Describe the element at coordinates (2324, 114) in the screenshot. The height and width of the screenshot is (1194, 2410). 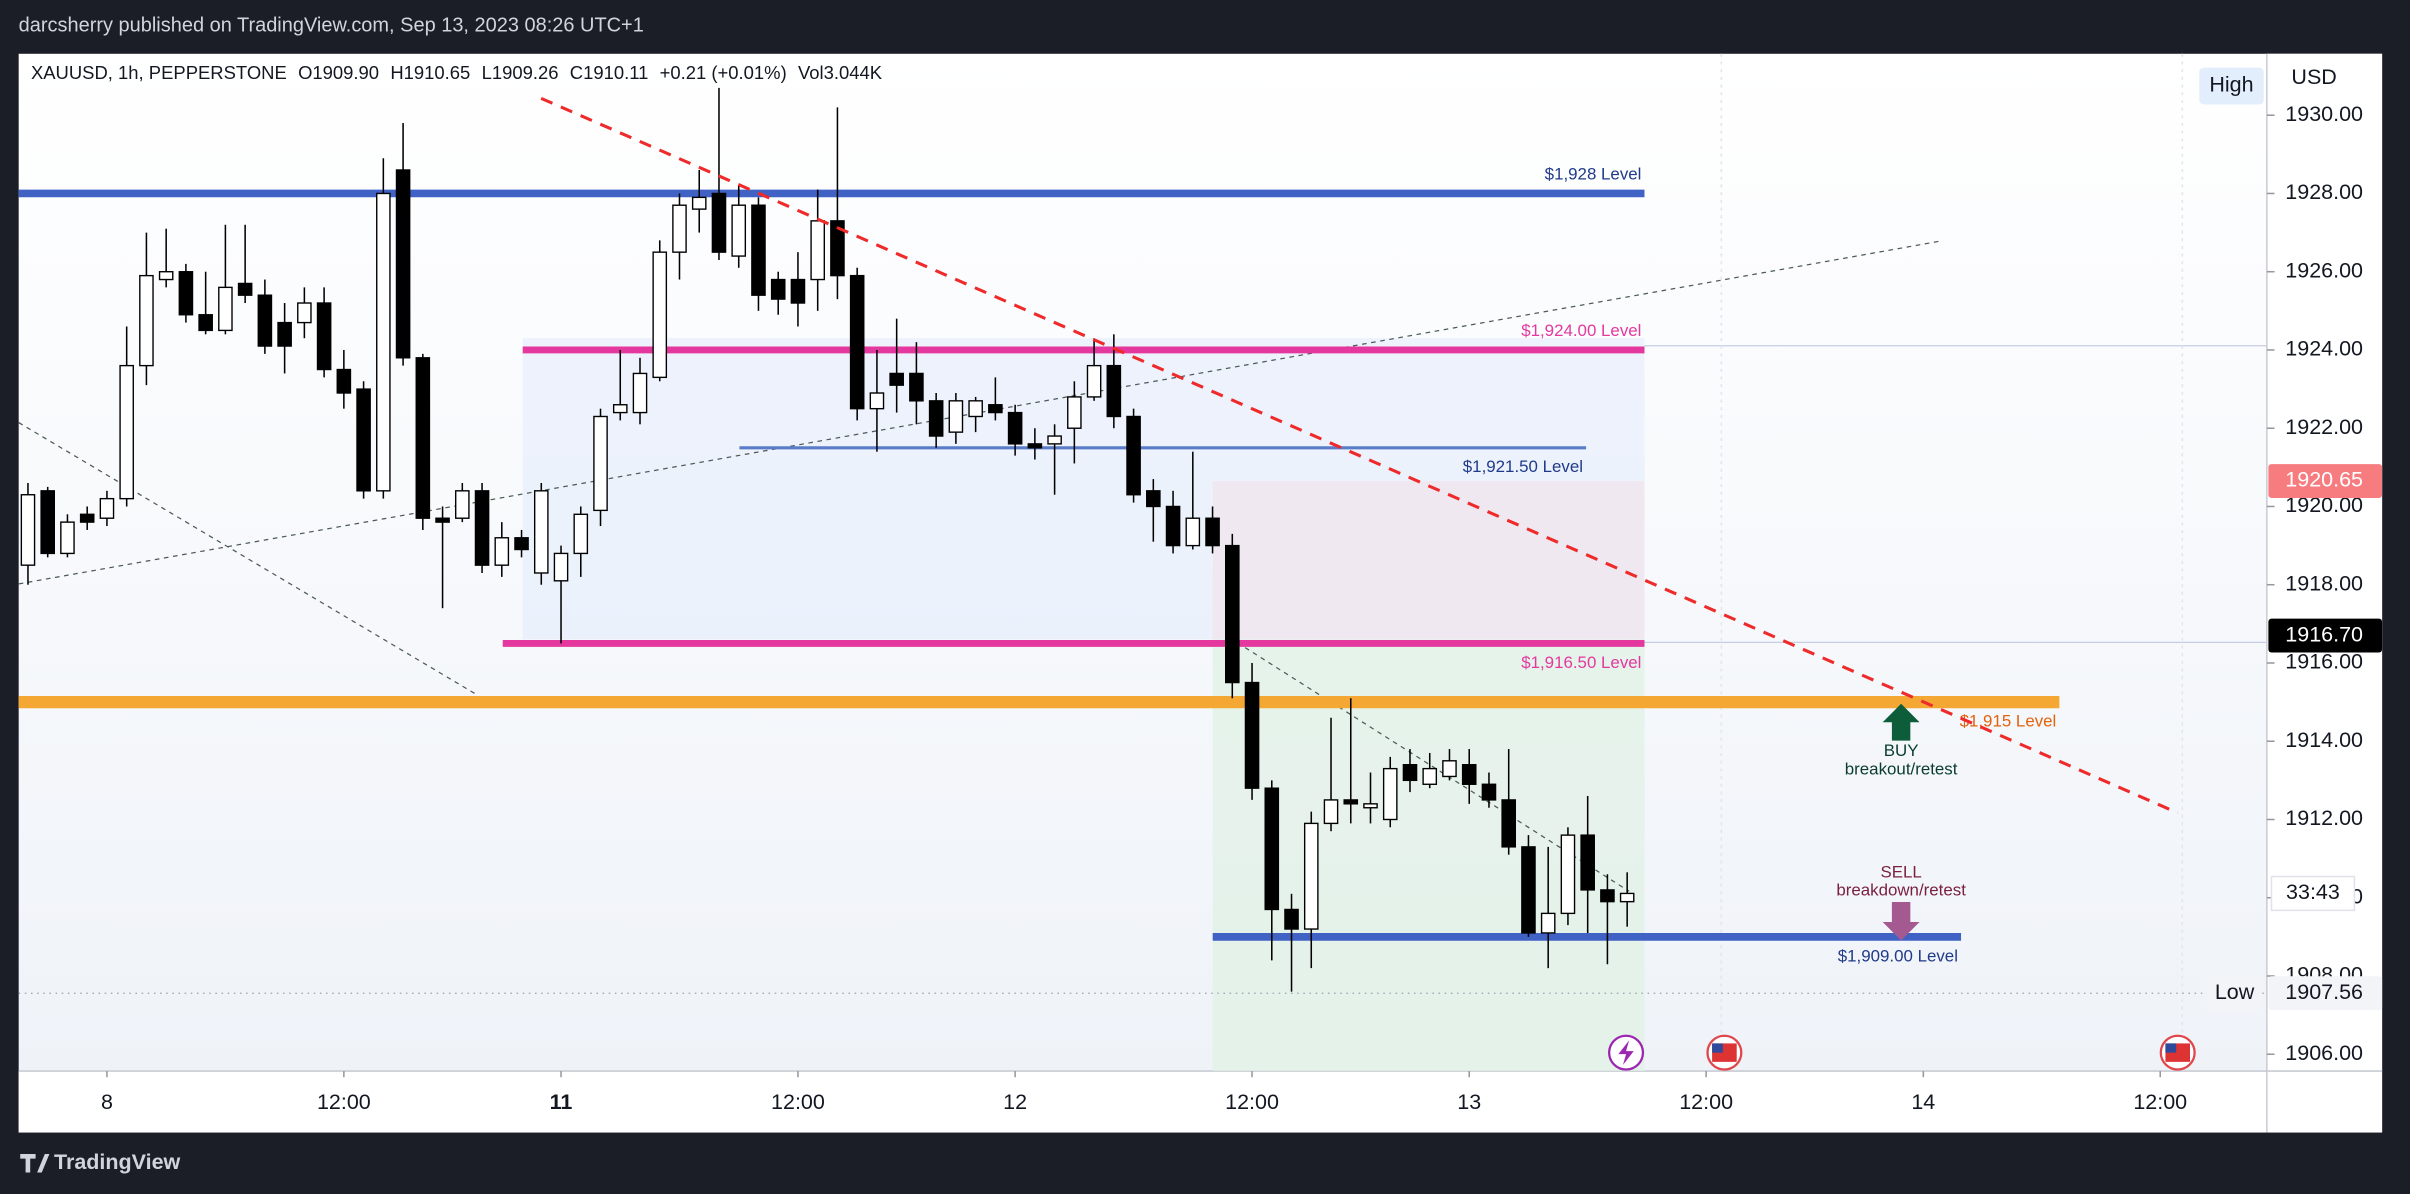
I see `y-tick-label: 1930.00` at that location.